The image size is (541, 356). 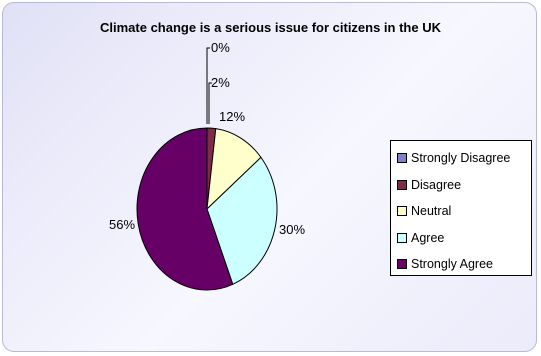 What do you see at coordinates (464, 238) in the screenshot?
I see `legend-item-agree: Agree` at bounding box center [464, 238].